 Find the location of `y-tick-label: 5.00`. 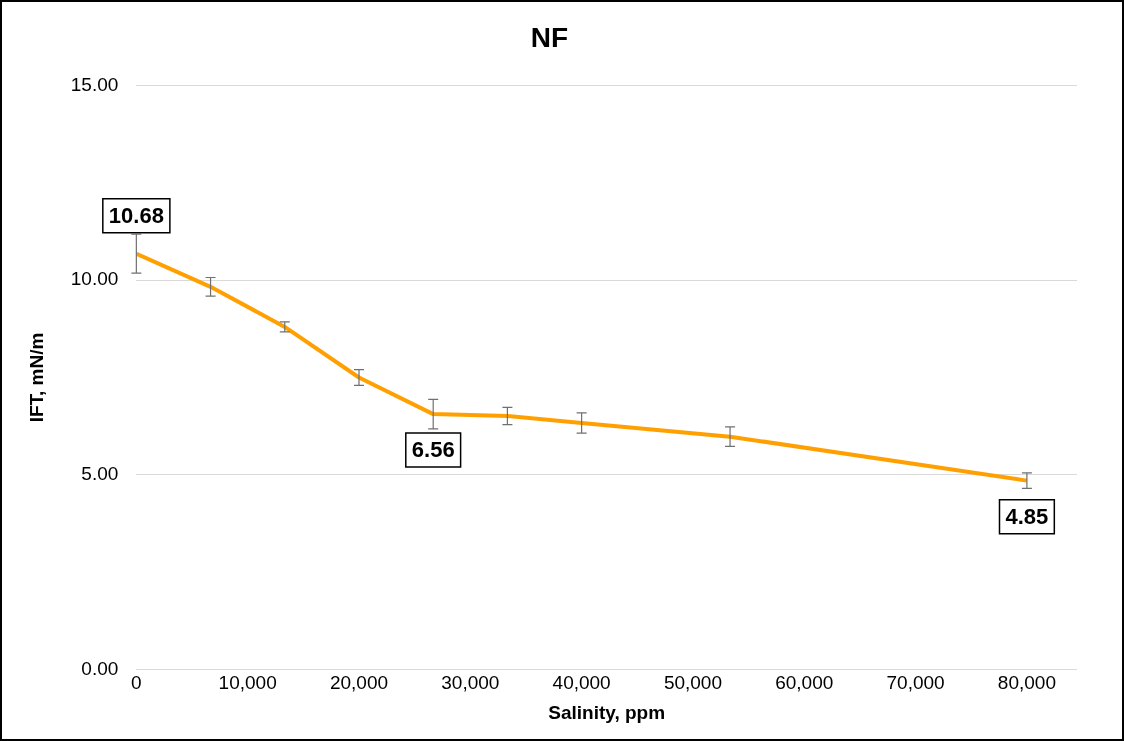

y-tick-label: 5.00 is located at coordinates (100, 474).